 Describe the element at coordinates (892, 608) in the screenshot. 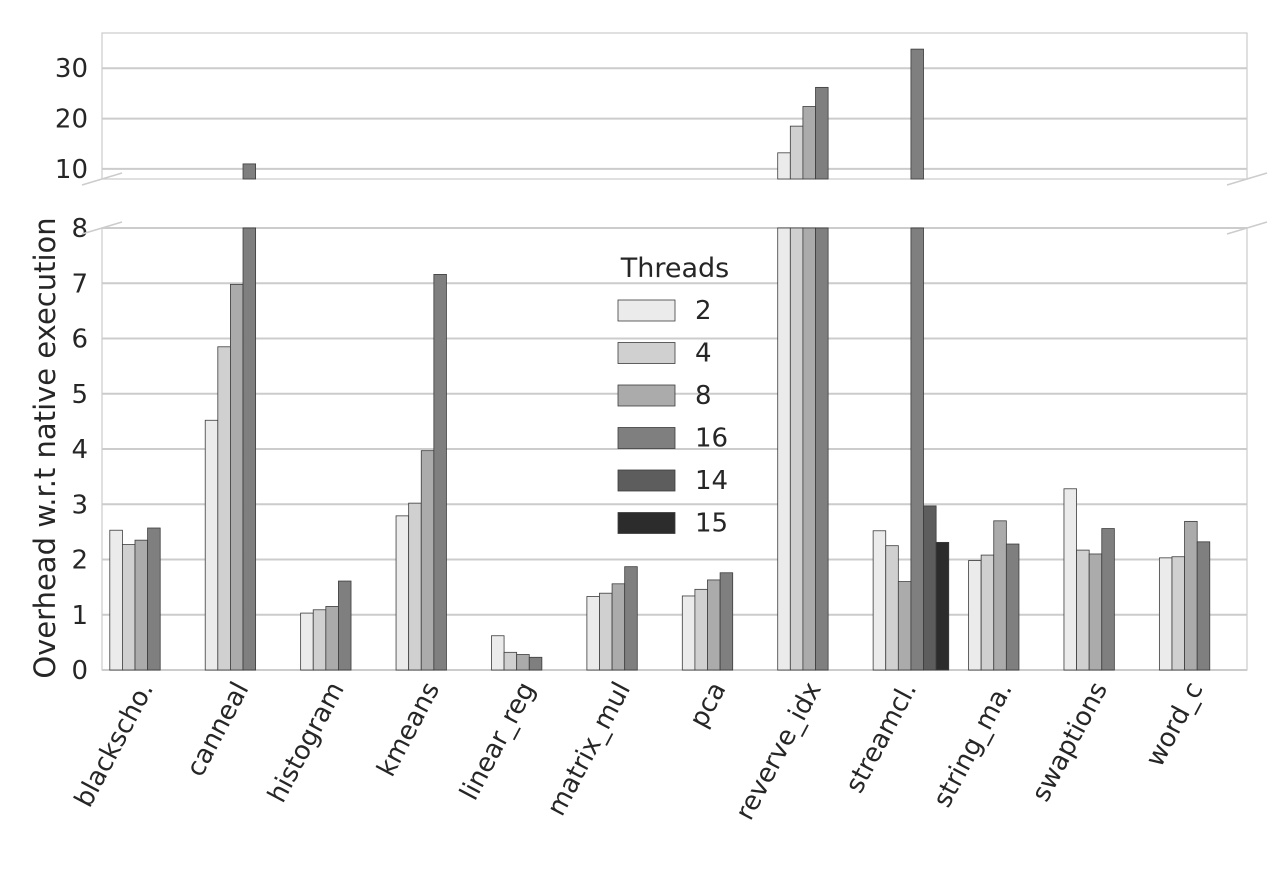

I see `bar-streamcl.-4` at that location.